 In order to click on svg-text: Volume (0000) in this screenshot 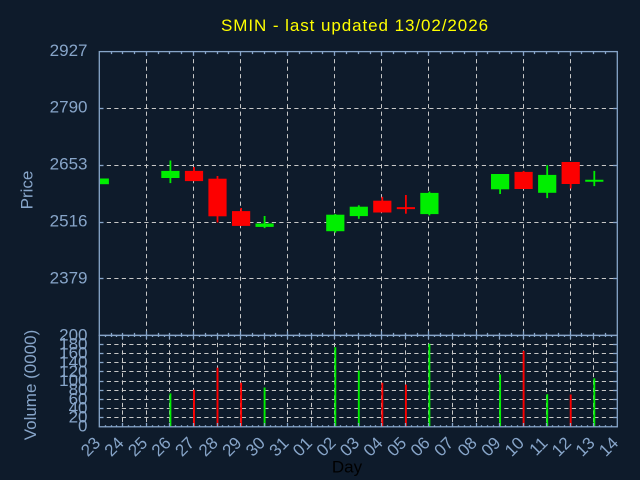, I will do `click(30, 385)`.